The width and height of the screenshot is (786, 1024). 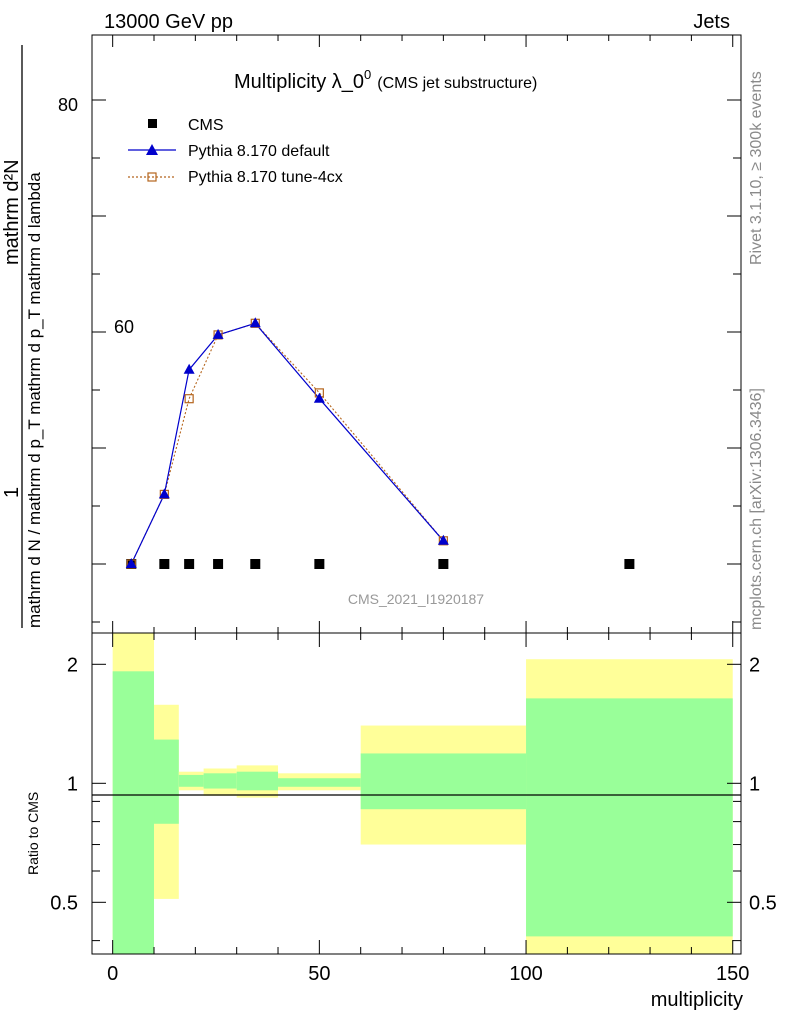 I want to click on header-process: Jets, so click(x=711, y=22).